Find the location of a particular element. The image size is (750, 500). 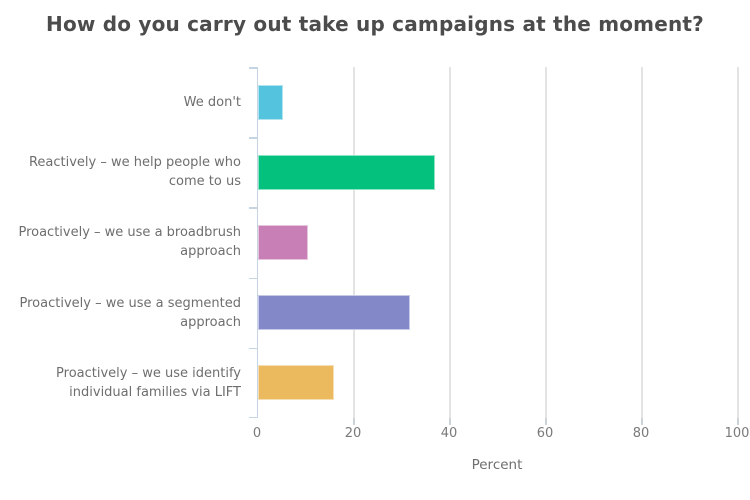

x-tick-label-60: 60 is located at coordinates (545, 433).